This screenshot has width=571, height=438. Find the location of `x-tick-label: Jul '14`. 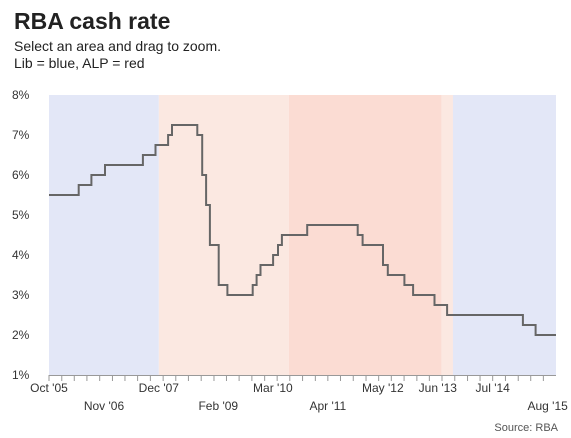

x-tick-label: Jul '14 is located at coordinates (493, 388).